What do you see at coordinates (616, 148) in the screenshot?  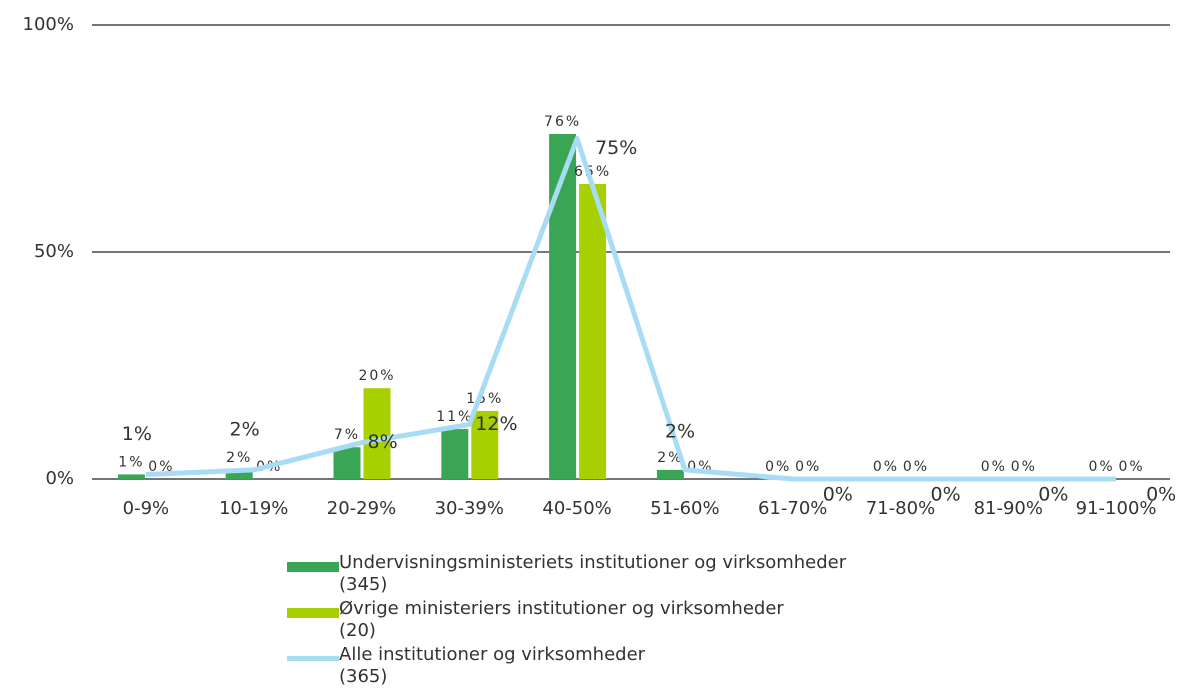 I see `line-label: 75%` at bounding box center [616, 148].